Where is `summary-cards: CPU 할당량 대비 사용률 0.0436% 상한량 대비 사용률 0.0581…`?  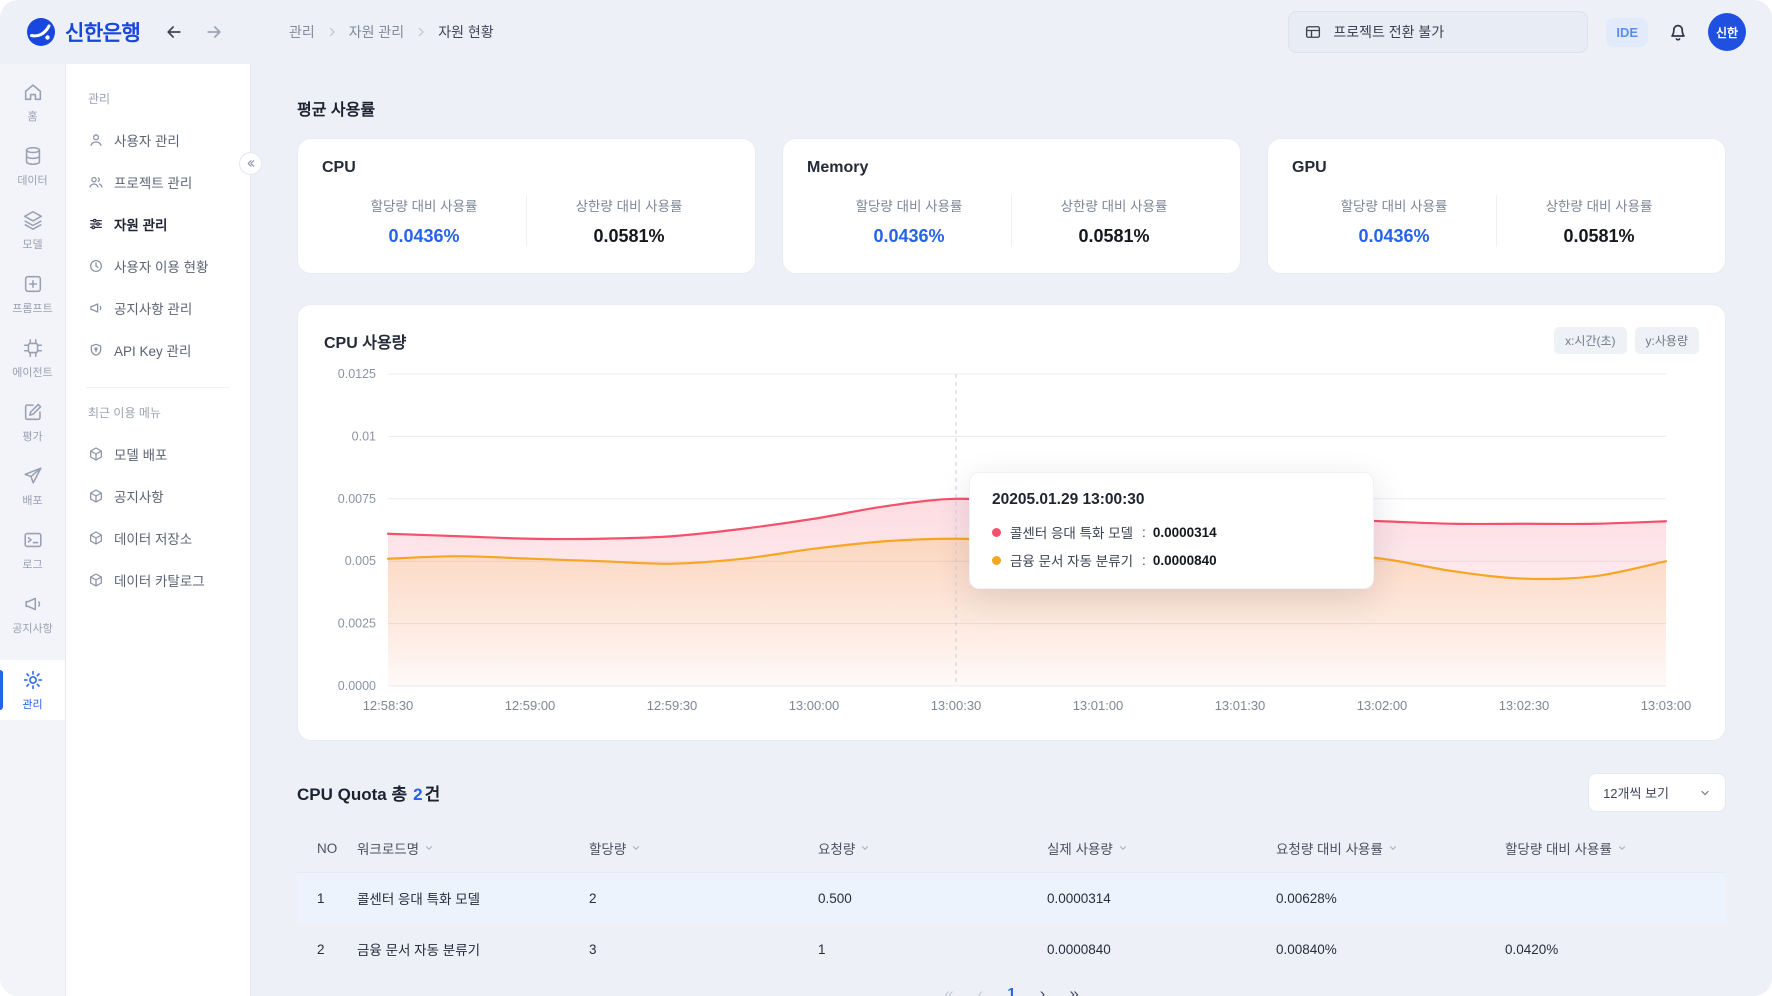
summary-cards: CPU 할당량 대비 사용률 0.0436% 상한량 대비 사용률 0.0581… is located at coordinates (1011, 206).